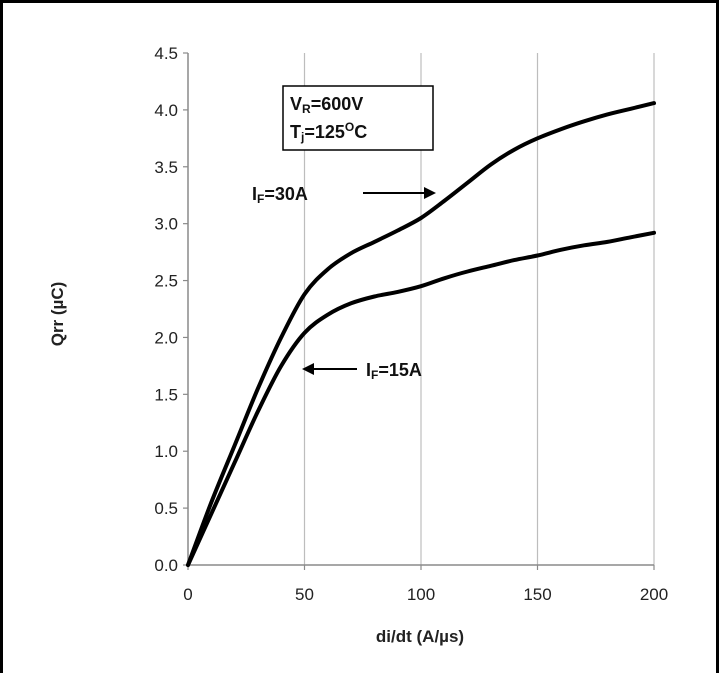 This screenshot has width=719, height=673. What do you see at coordinates (420, 636) in the screenshot?
I see `x-axis-title: di/dt (A/µs)` at bounding box center [420, 636].